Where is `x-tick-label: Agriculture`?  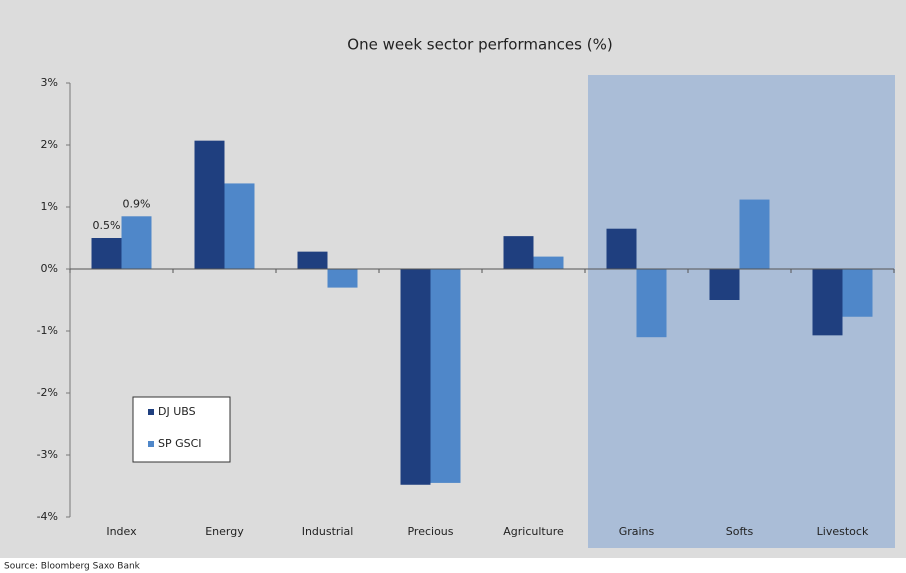 x-tick-label: Agriculture is located at coordinates (533, 531).